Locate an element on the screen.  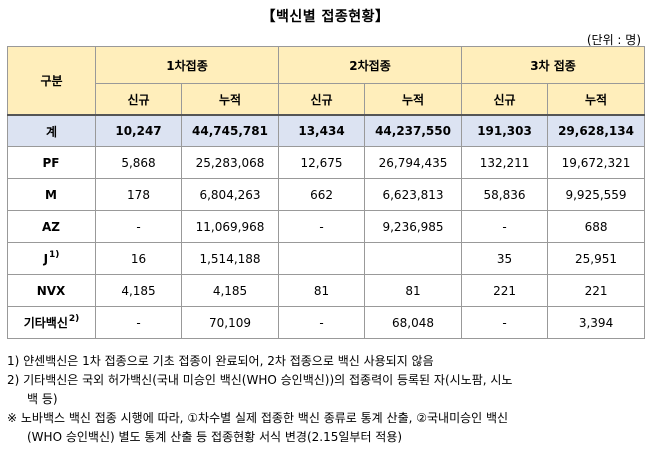
table-cell: 12,675 is located at coordinates (322, 162).